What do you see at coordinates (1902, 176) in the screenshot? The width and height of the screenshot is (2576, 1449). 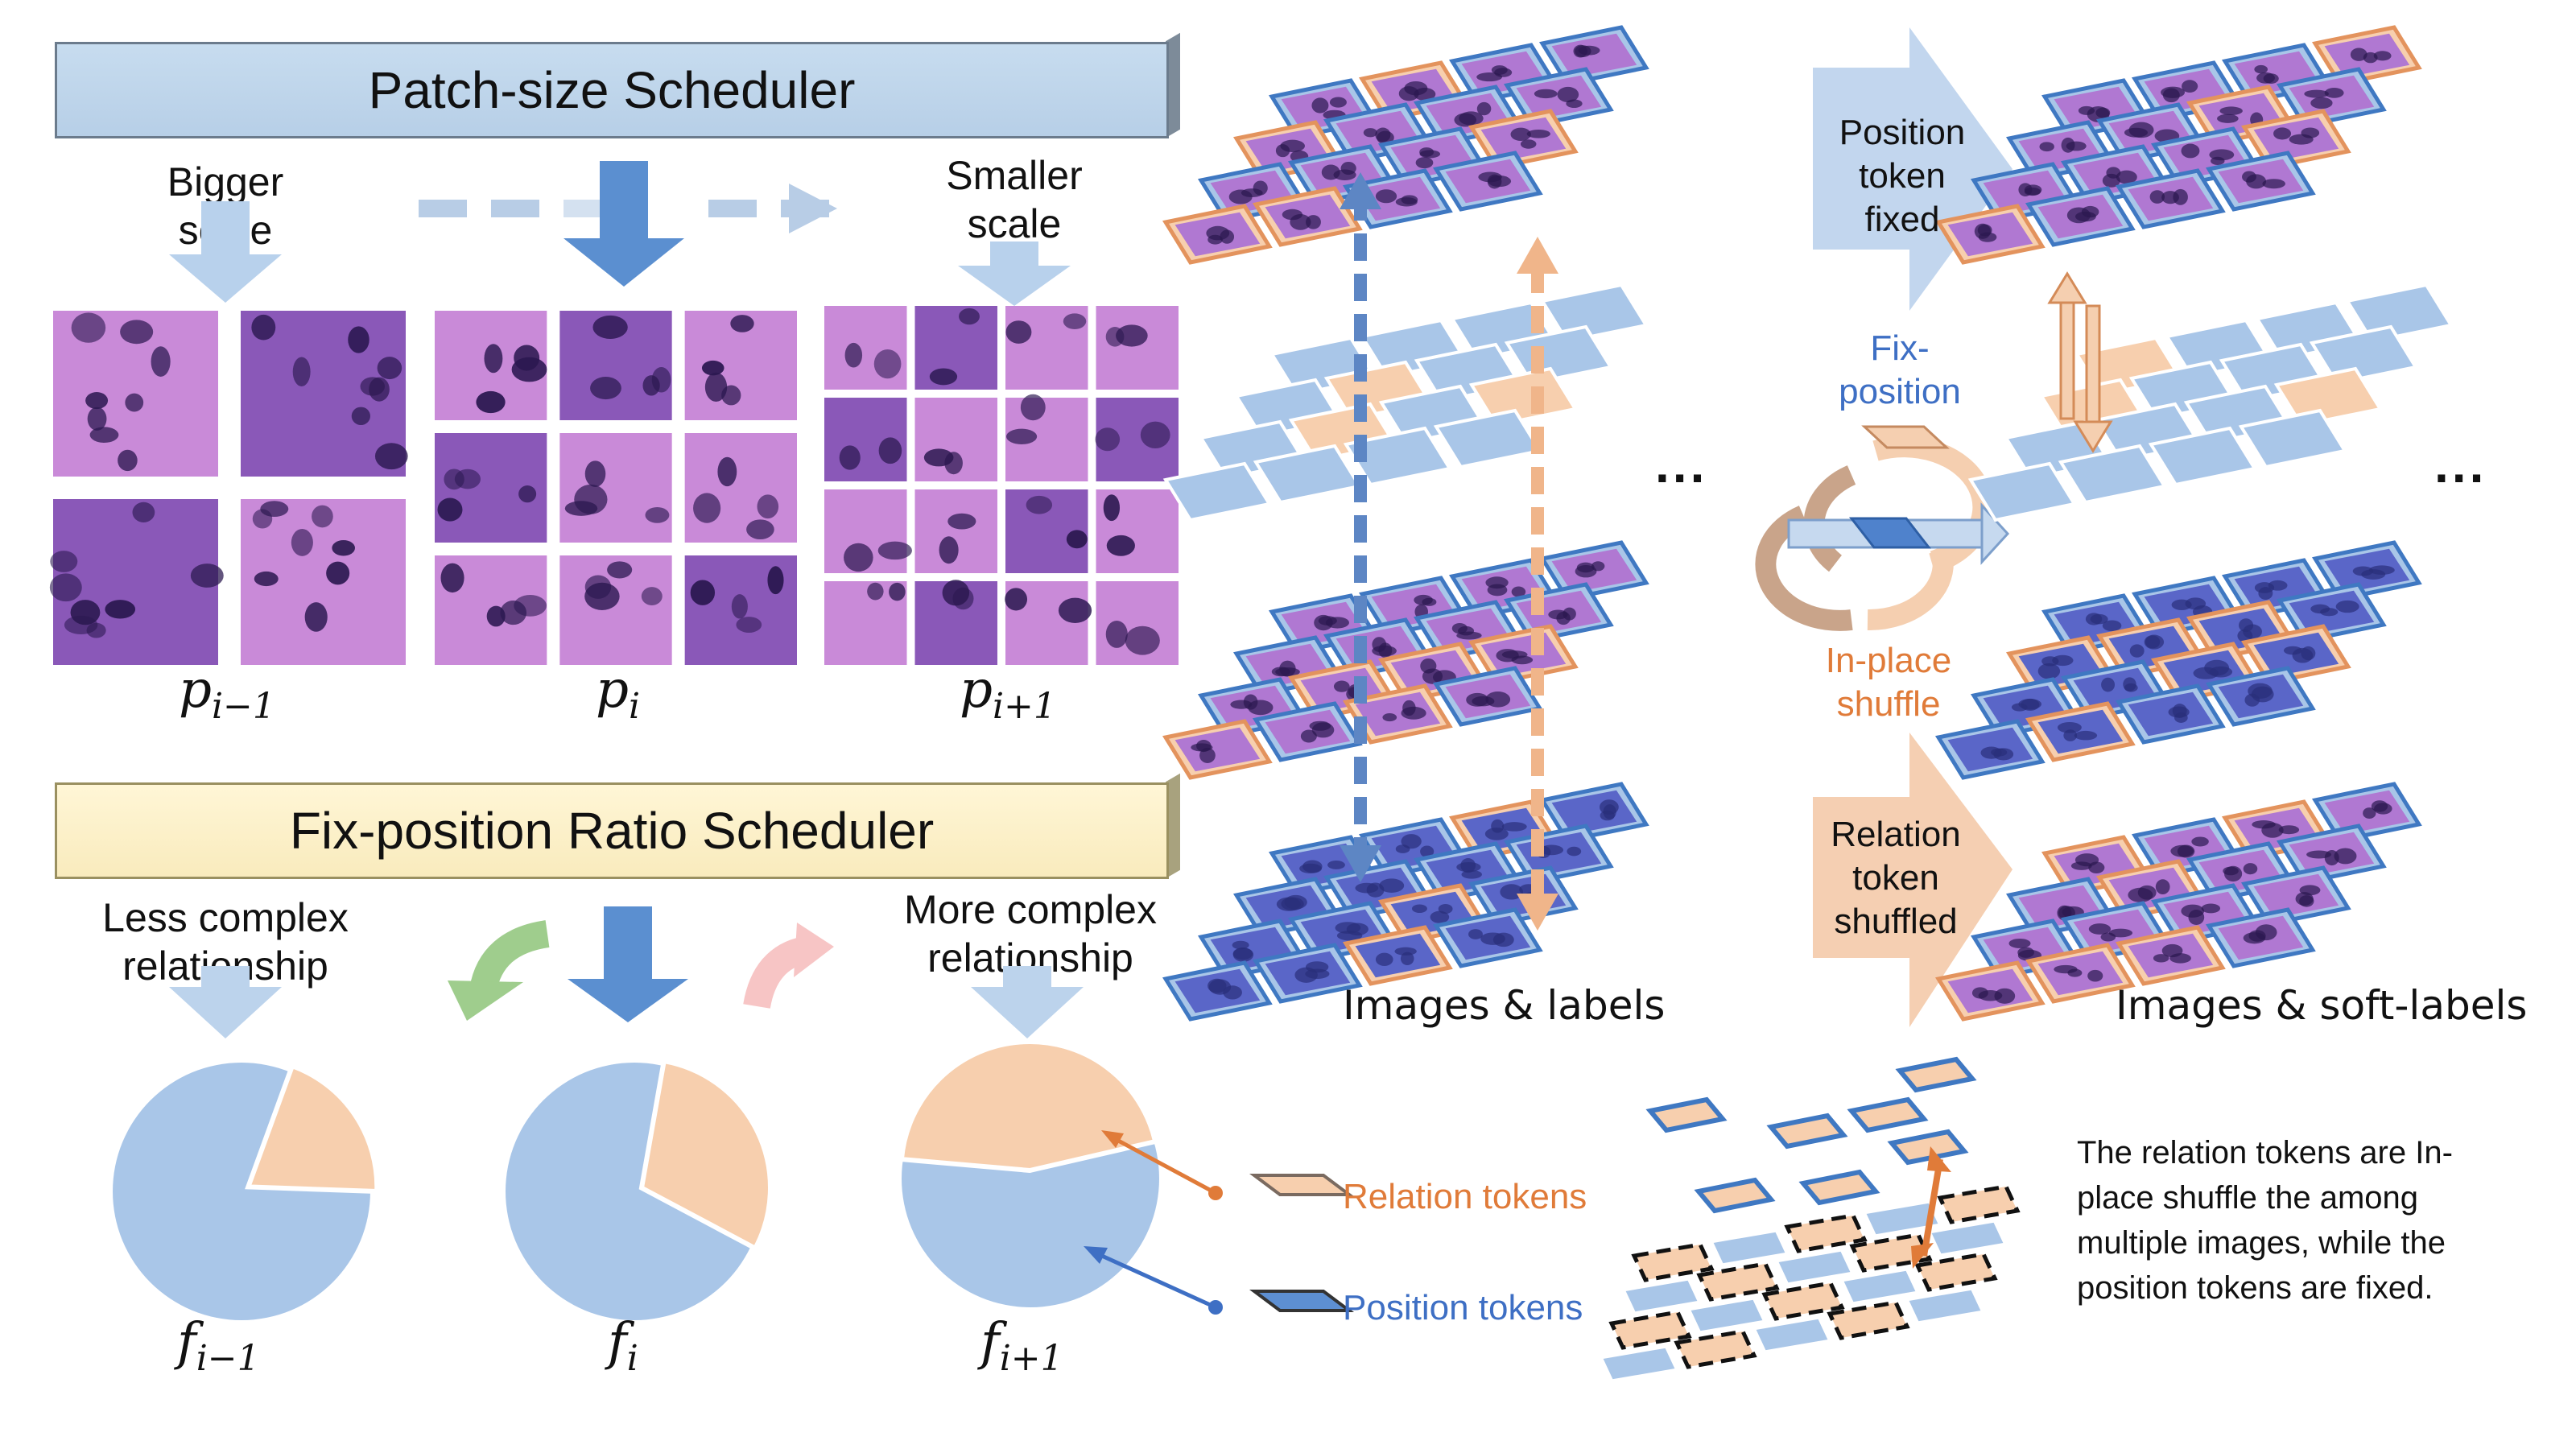 I see `position-token-fixed-label: Position token fixed` at bounding box center [1902, 176].